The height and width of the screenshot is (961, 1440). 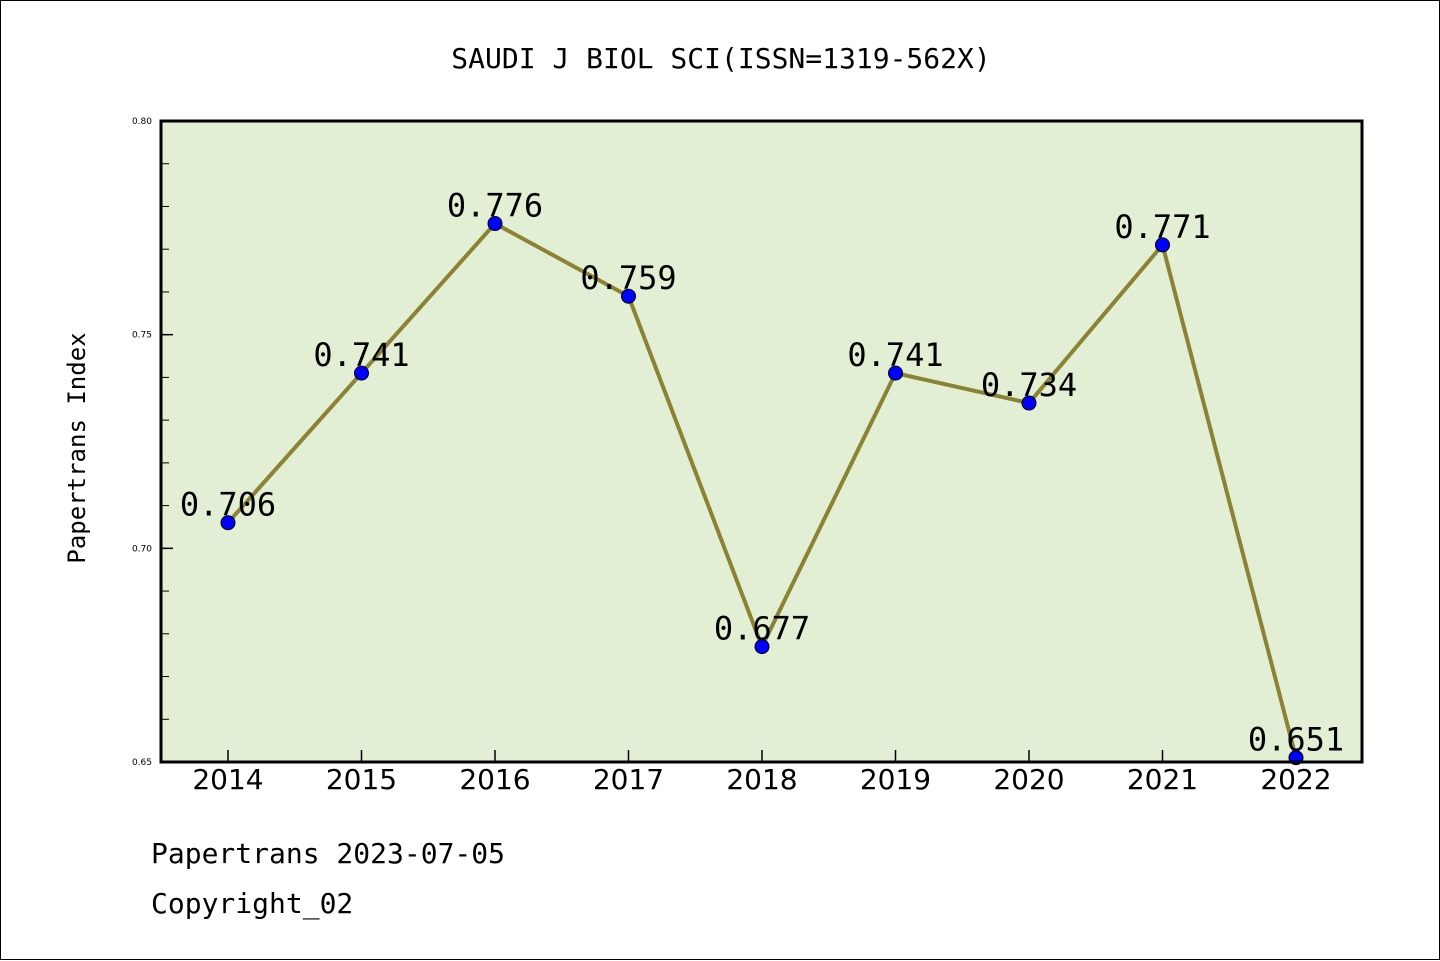 What do you see at coordinates (761, 779) in the screenshot?
I see `x-tick-label: 2018` at bounding box center [761, 779].